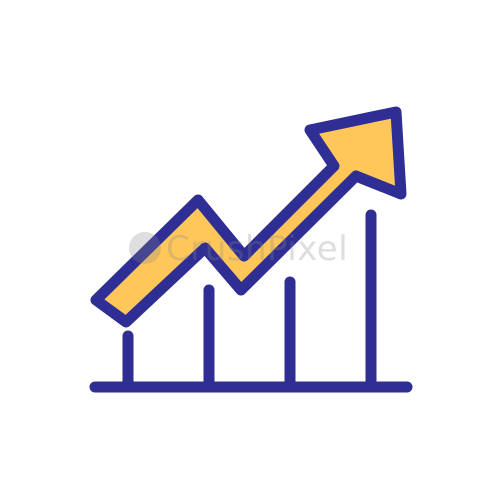 This screenshot has width=500, height=500. I want to click on watermark: CrushPixel, so click(238, 249).